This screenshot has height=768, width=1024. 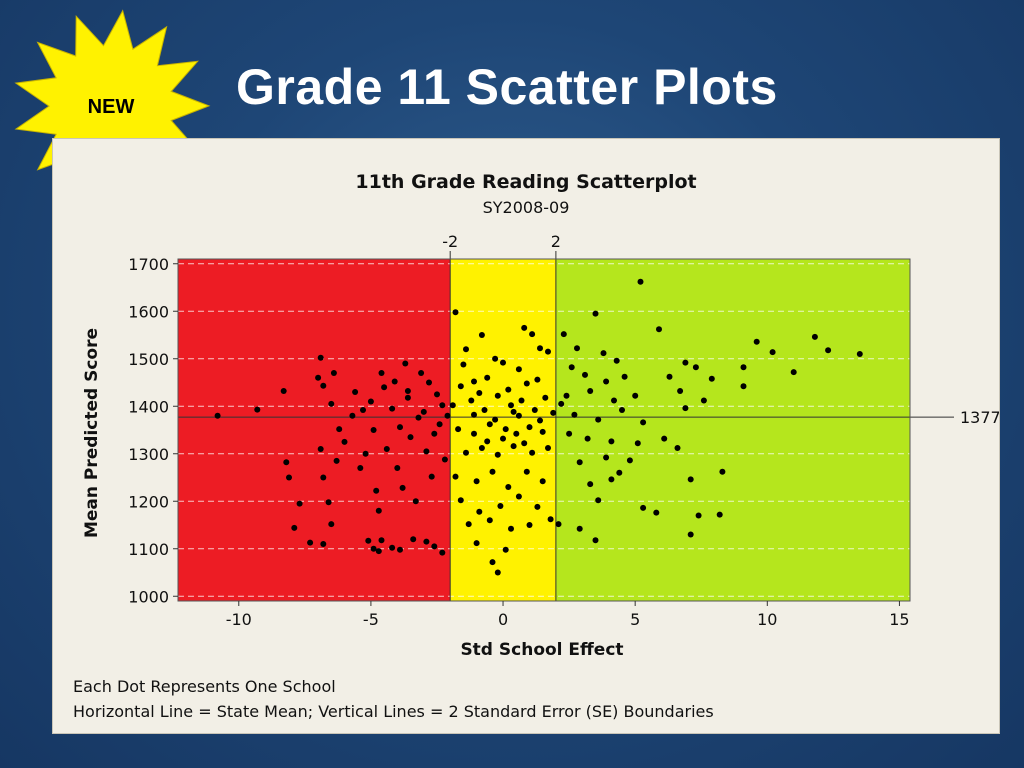 What do you see at coordinates (148, 311) in the screenshot?
I see `y-tick-label: 1600` at bounding box center [148, 311].